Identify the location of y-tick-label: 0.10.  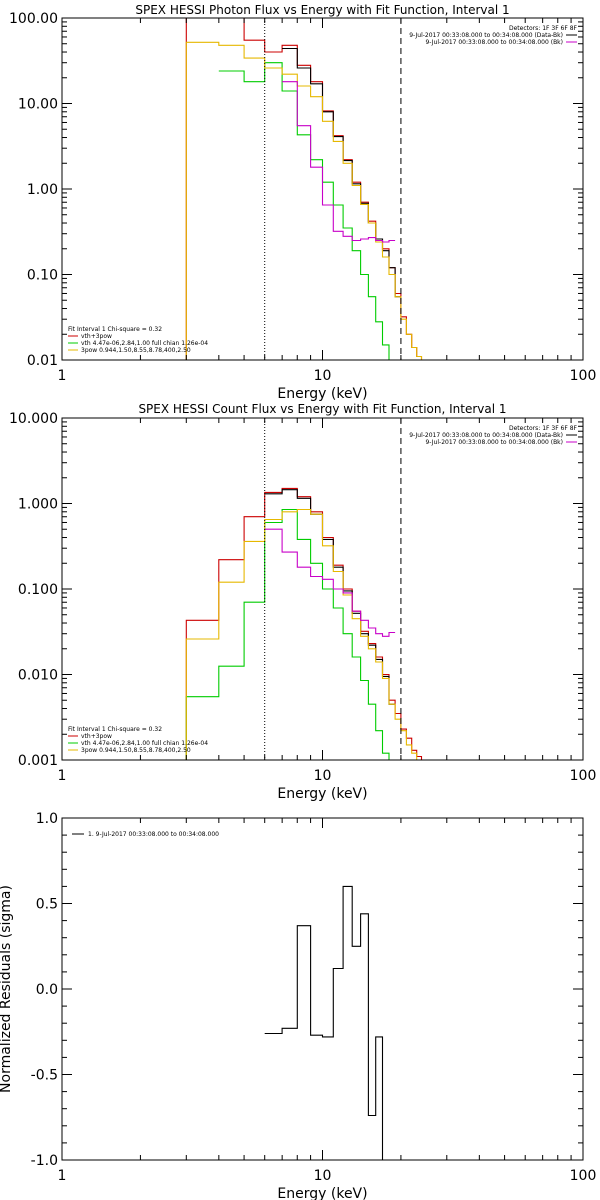
(42, 276).